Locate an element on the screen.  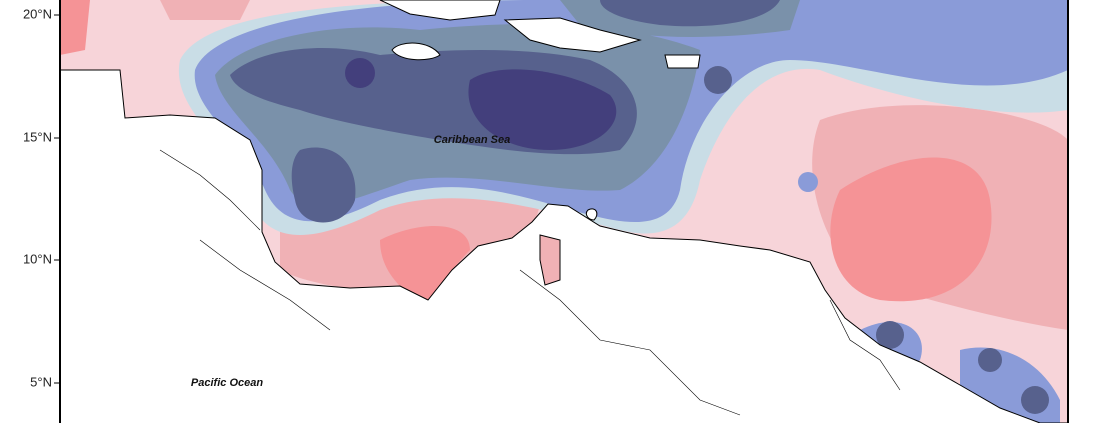
ocean-label: Pacific Ocean is located at coordinates (227, 383).